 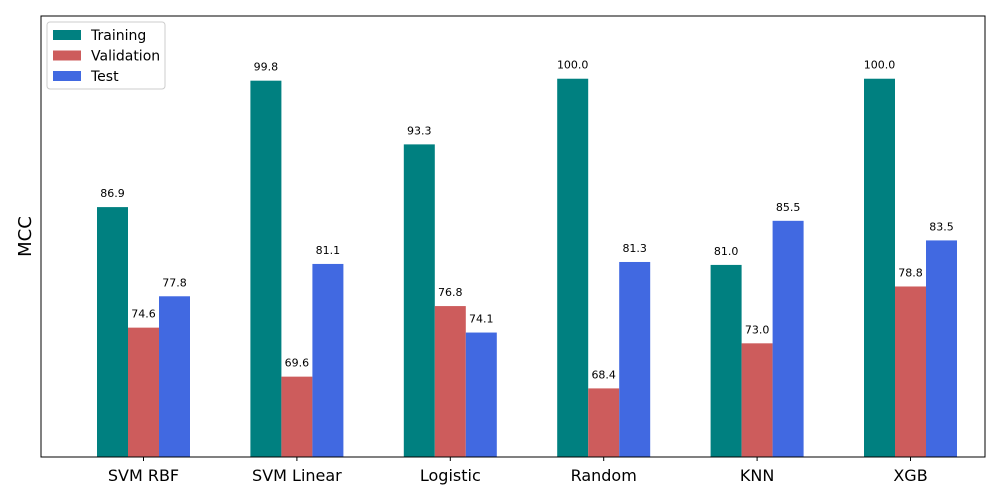 I want to click on legend-label-training: Training, so click(x=118, y=36).